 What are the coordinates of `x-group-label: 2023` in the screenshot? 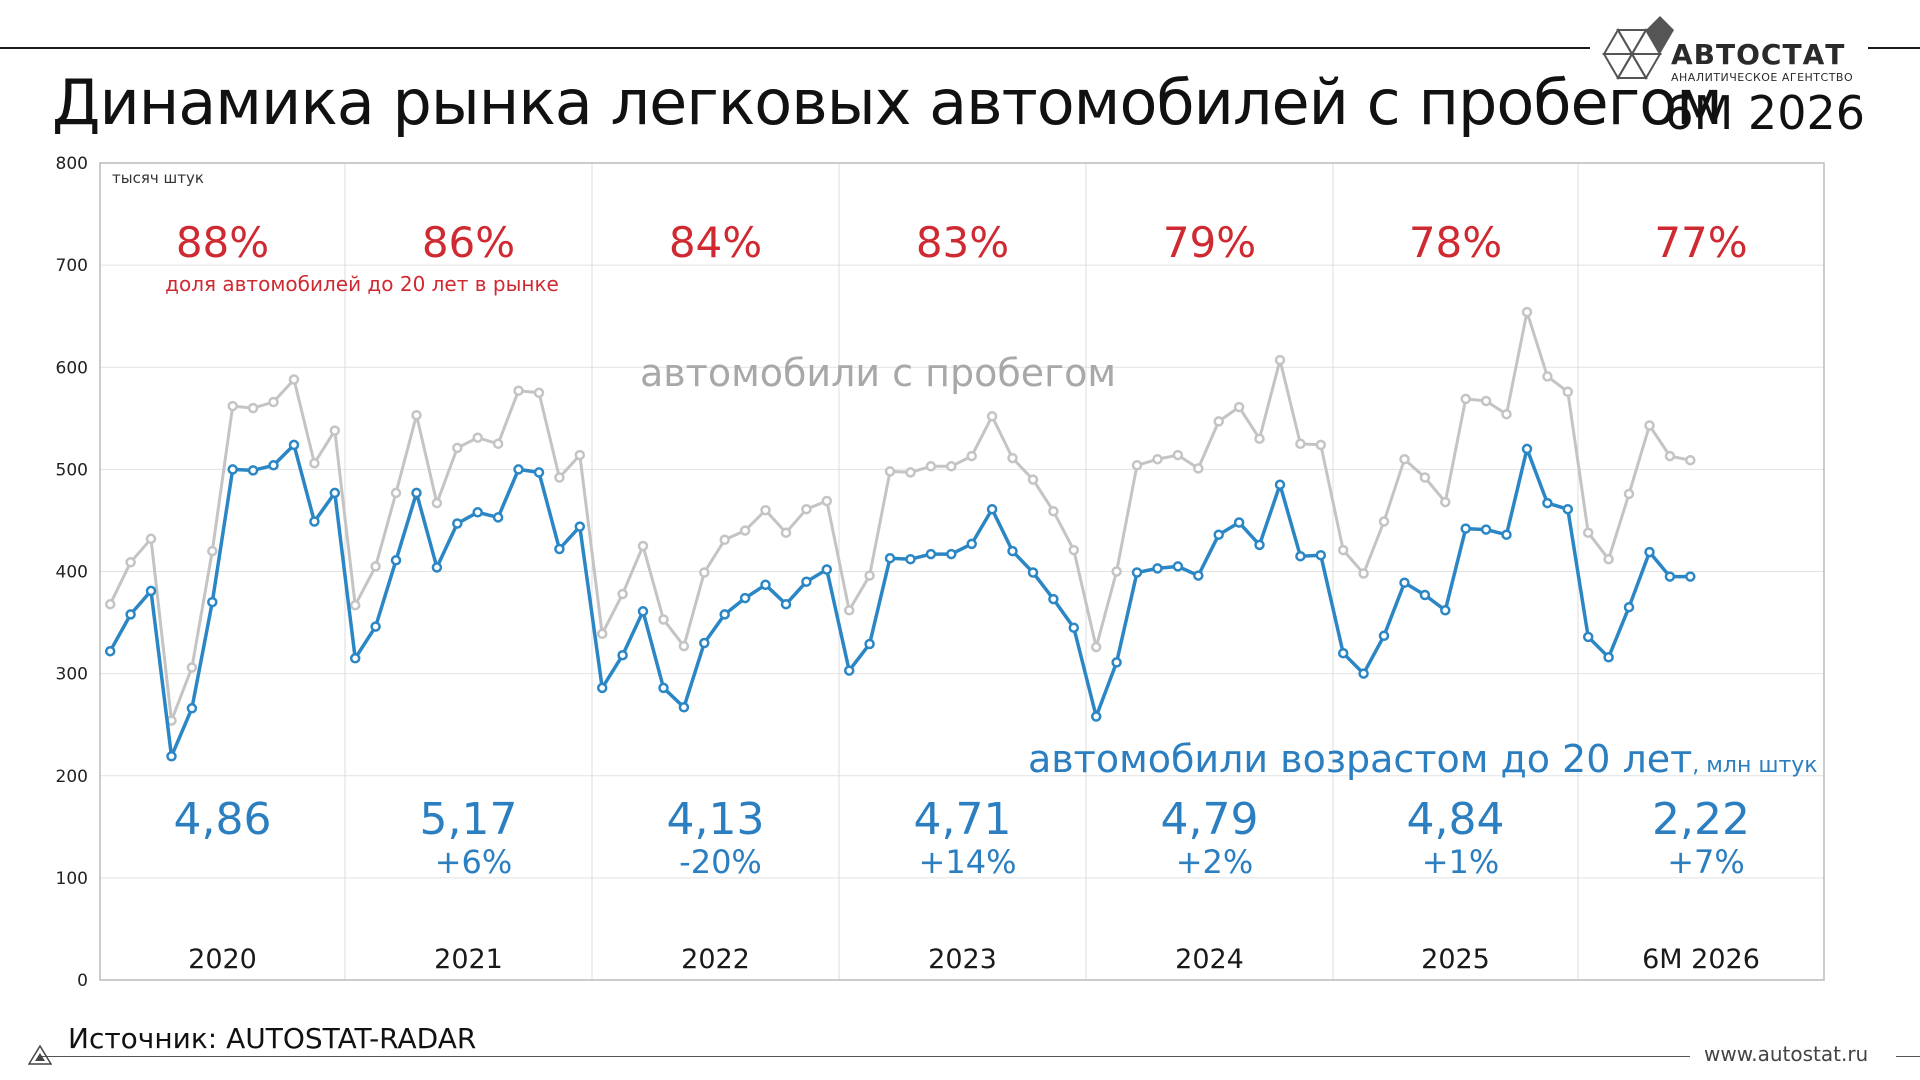 It's located at (962, 959).